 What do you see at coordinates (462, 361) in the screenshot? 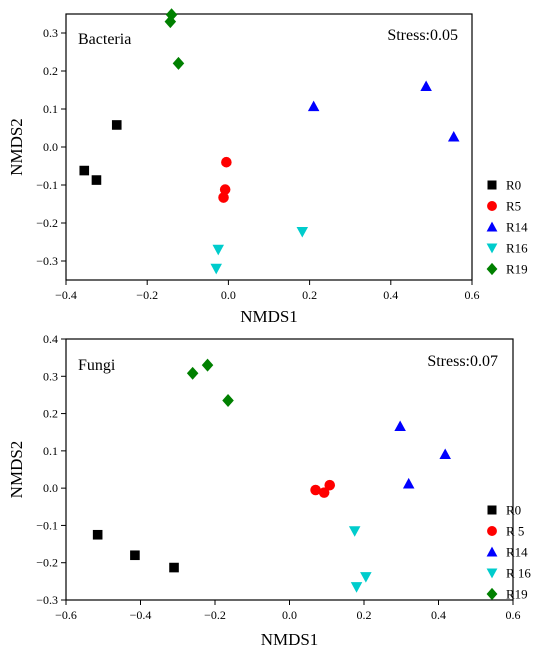
I see `stress-value: Stress:0.07` at bounding box center [462, 361].